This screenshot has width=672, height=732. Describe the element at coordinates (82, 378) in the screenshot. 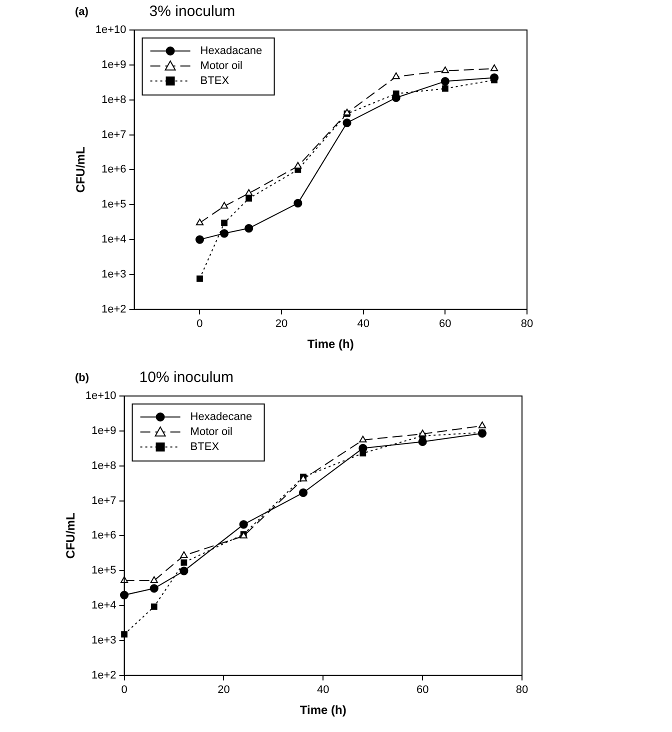

I see `text: (b)` at that location.